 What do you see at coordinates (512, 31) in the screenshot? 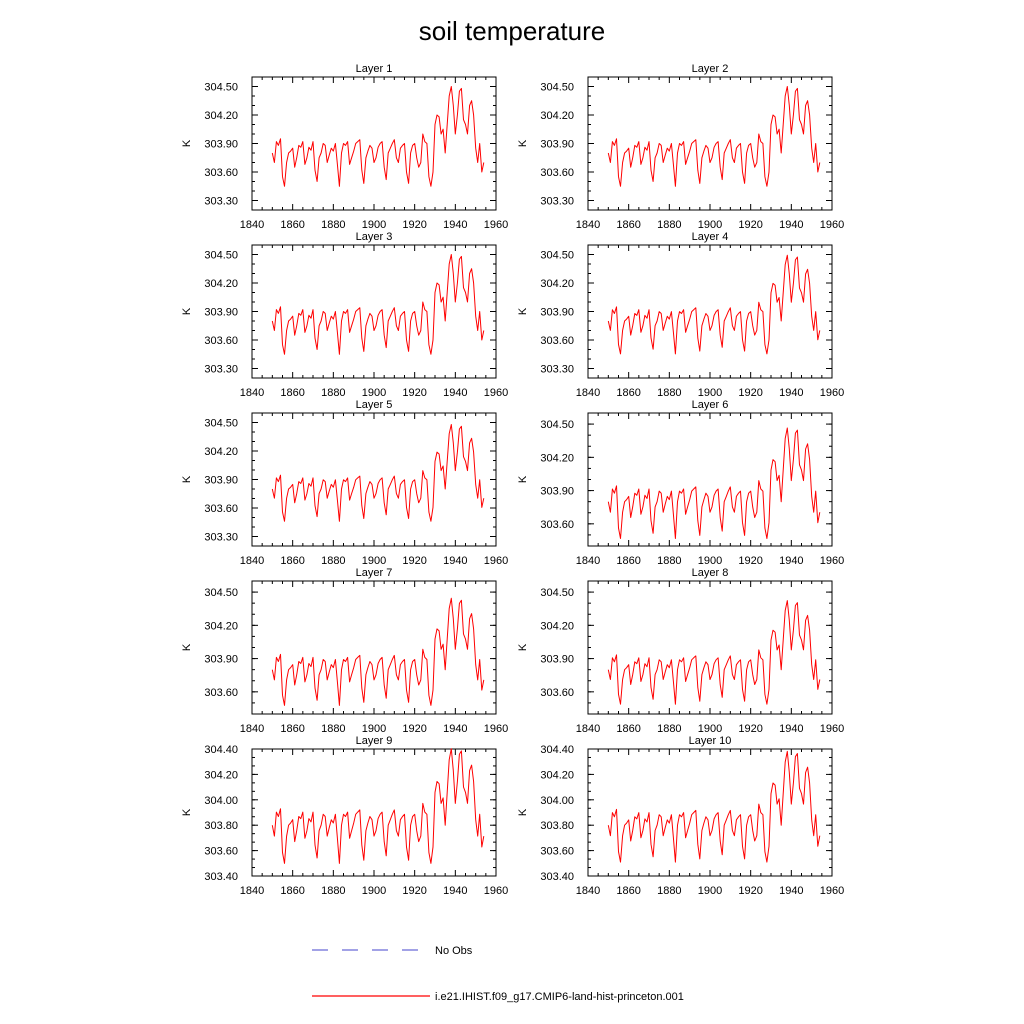
I see `figure-title: soil temperature` at bounding box center [512, 31].